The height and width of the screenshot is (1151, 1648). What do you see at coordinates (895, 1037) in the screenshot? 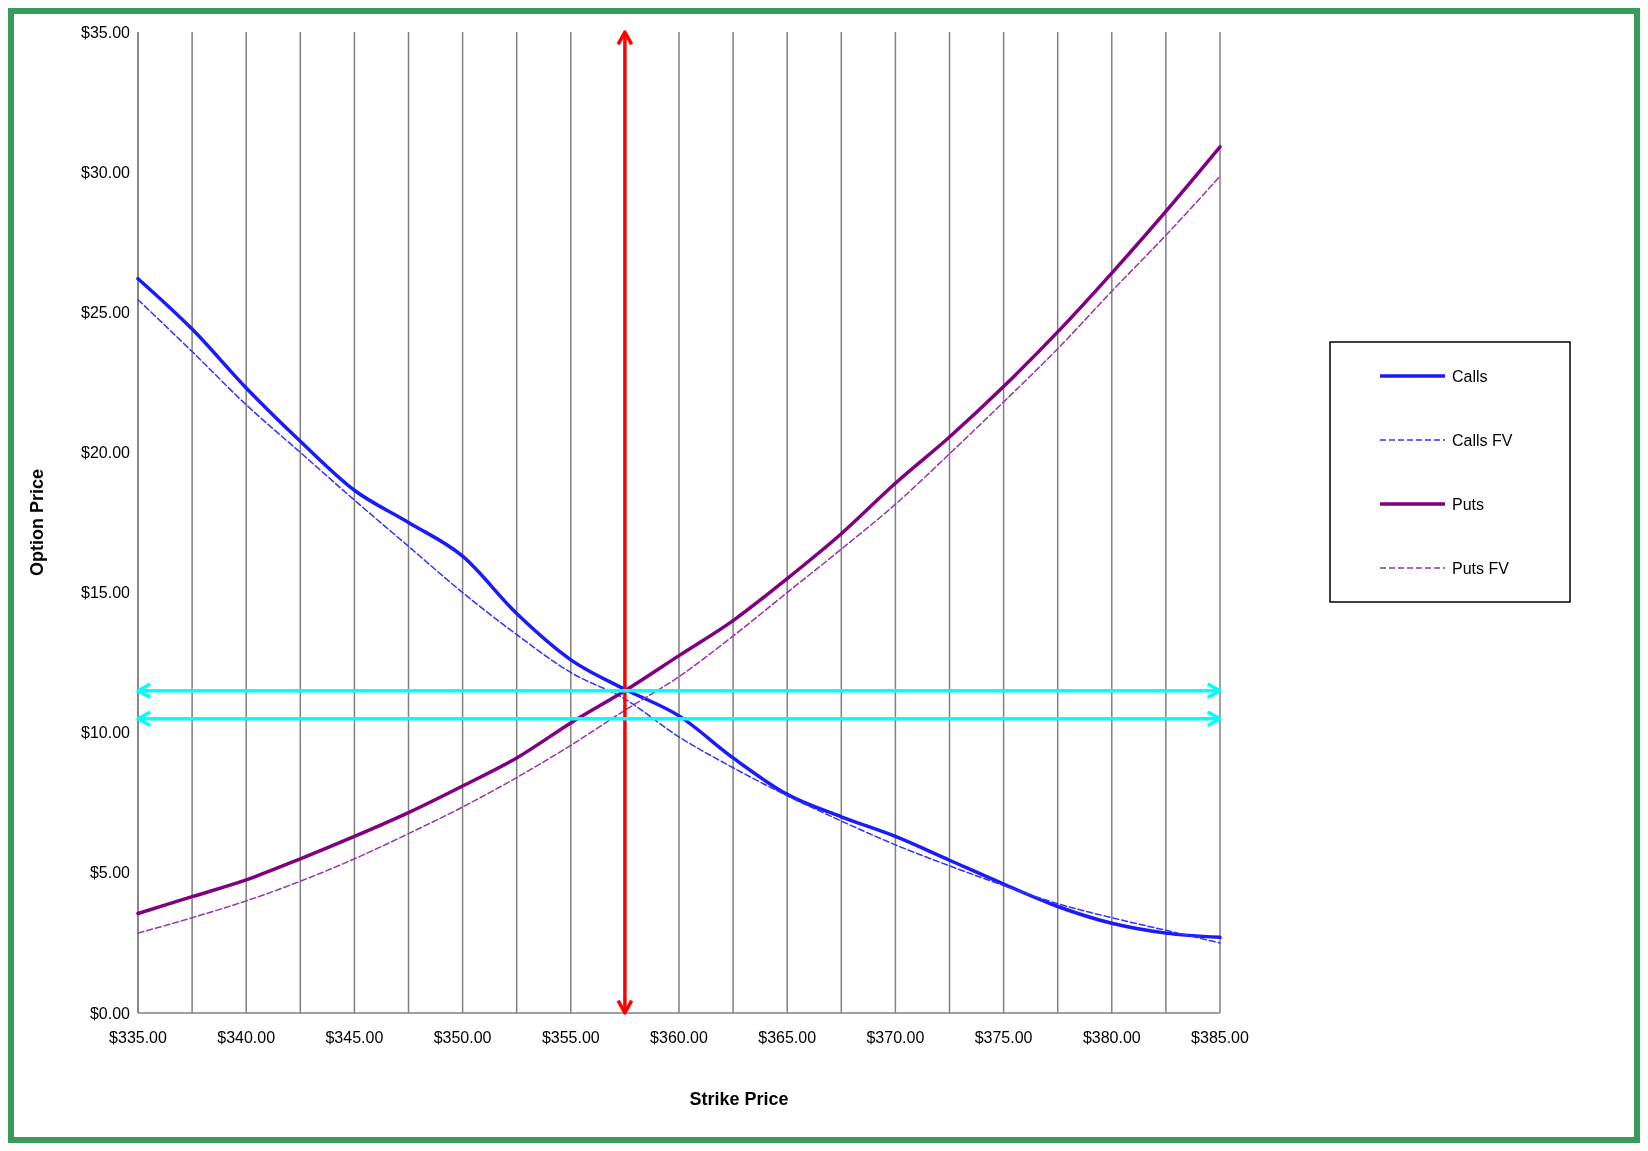
I see `x-tick-label: $370.00` at bounding box center [895, 1037].